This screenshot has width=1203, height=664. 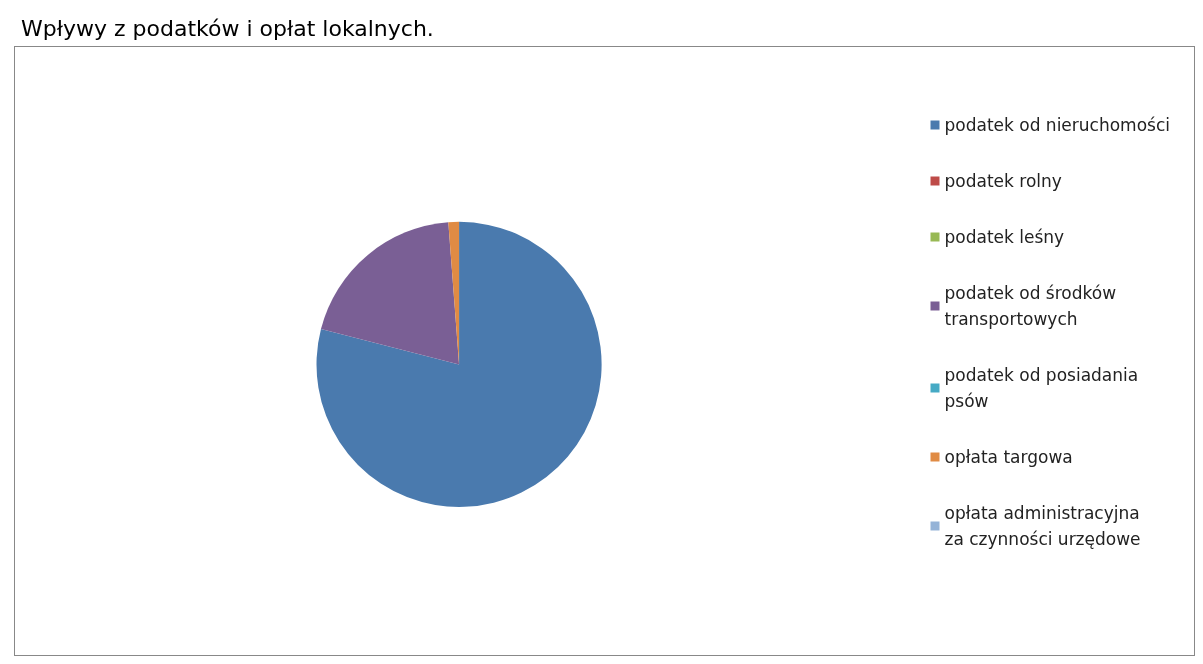 What do you see at coordinates (1003, 181) in the screenshot?
I see `legend-label: podatek rolny` at bounding box center [1003, 181].